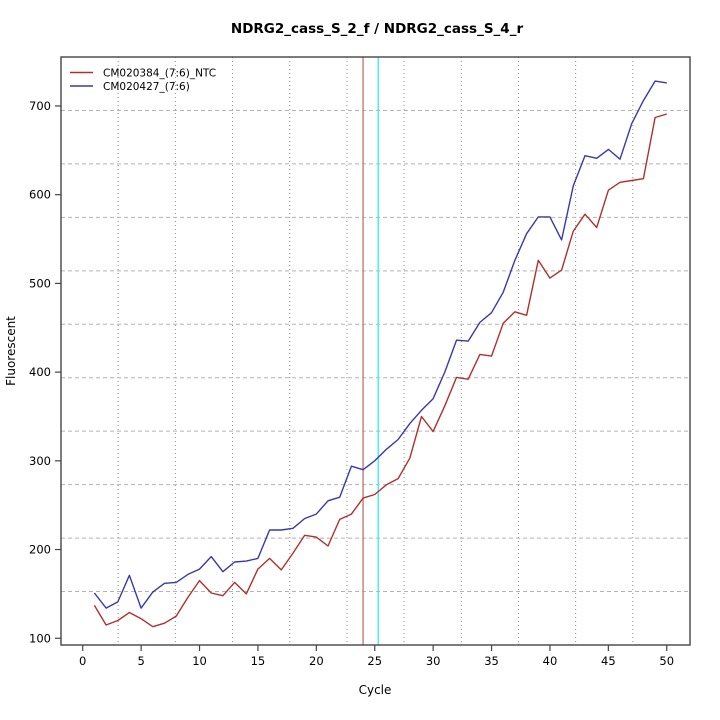 This screenshot has height=720, width=720. What do you see at coordinates (666, 661) in the screenshot?
I see `x-tick-label: 50` at bounding box center [666, 661].